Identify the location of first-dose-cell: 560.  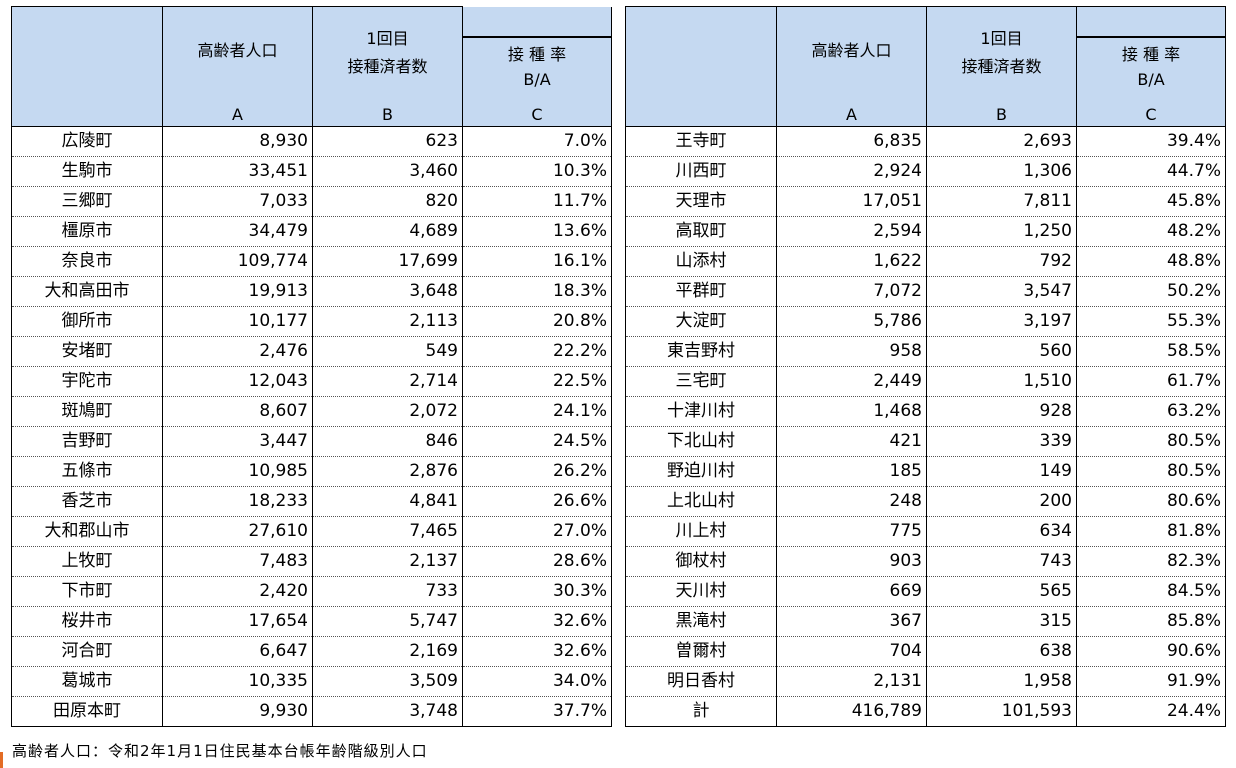
(1001, 351).